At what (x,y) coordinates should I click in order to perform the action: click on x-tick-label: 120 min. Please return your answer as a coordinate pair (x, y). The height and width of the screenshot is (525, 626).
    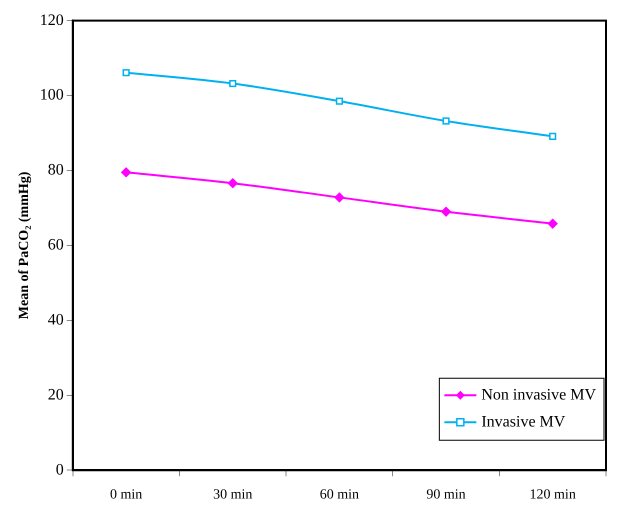
    Looking at the image, I should click on (553, 494).